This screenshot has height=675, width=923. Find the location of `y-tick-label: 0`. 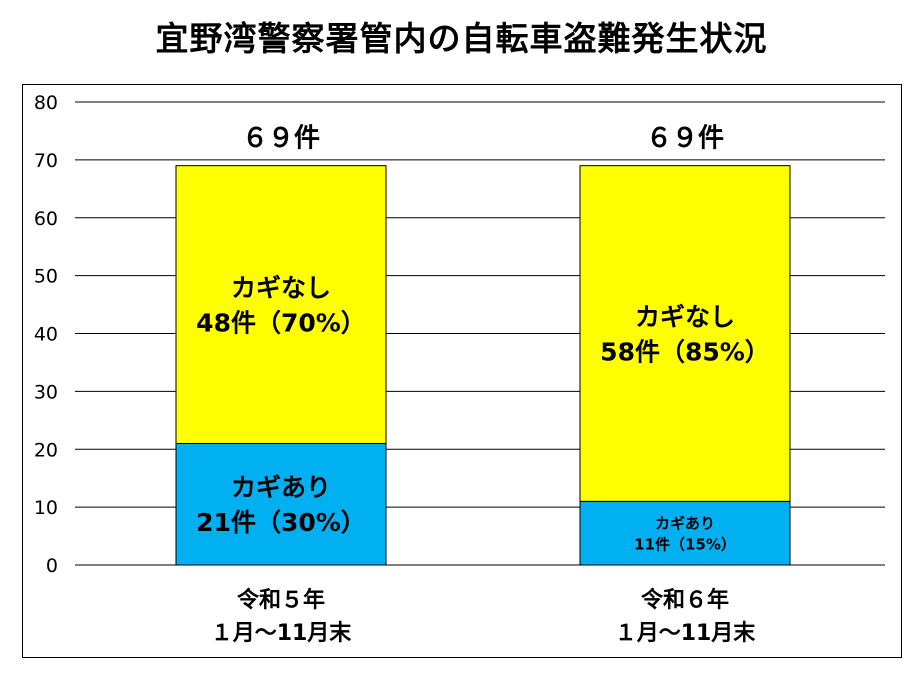

y-tick-label: 0 is located at coordinates (52, 566).